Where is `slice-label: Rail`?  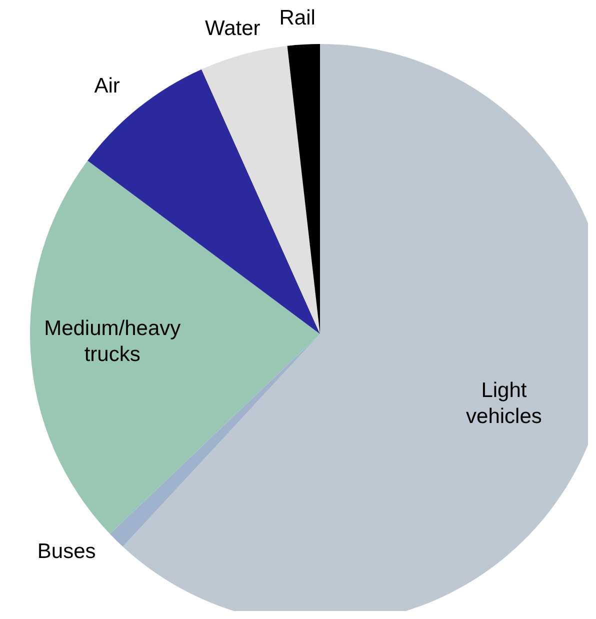
slice-label: Rail is located at coordinates (297, 18).